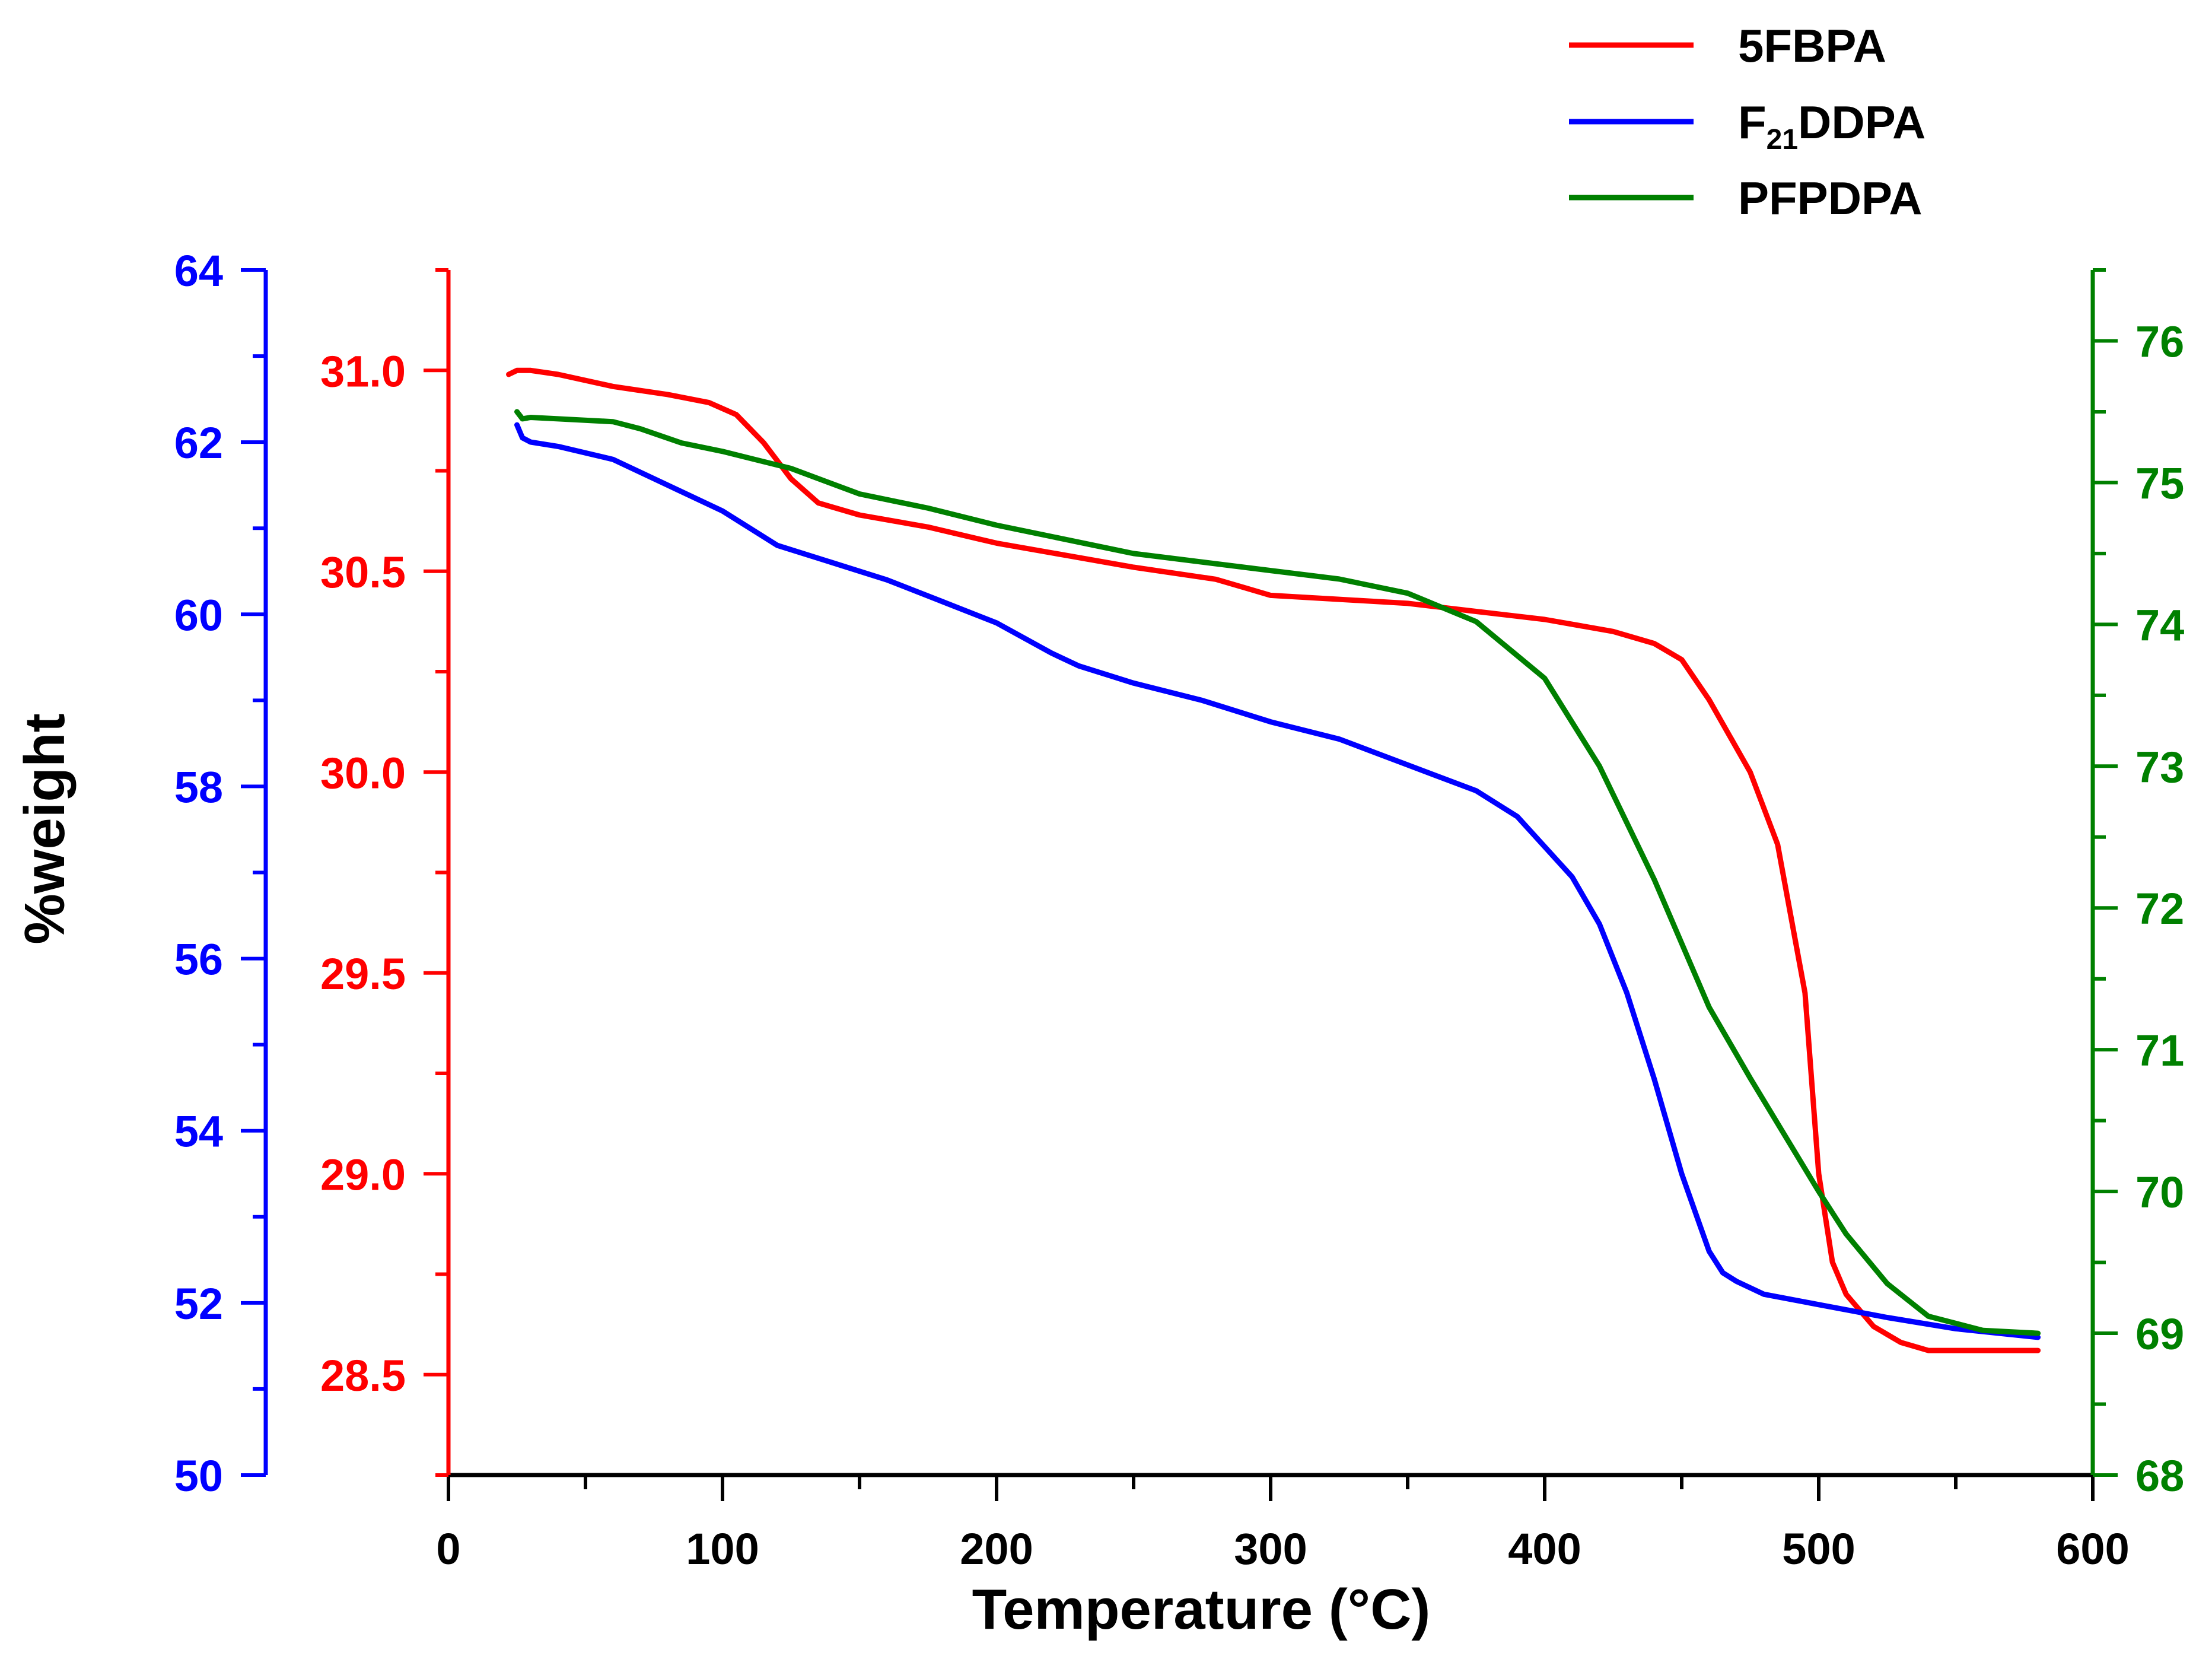 The width and height of the screenshot is (2212, 1656). What do you see at coordinates (2159, 1476) in the screenshot?
I see `right-green-tick-label: 68` at bounding box center [2159, 1476].